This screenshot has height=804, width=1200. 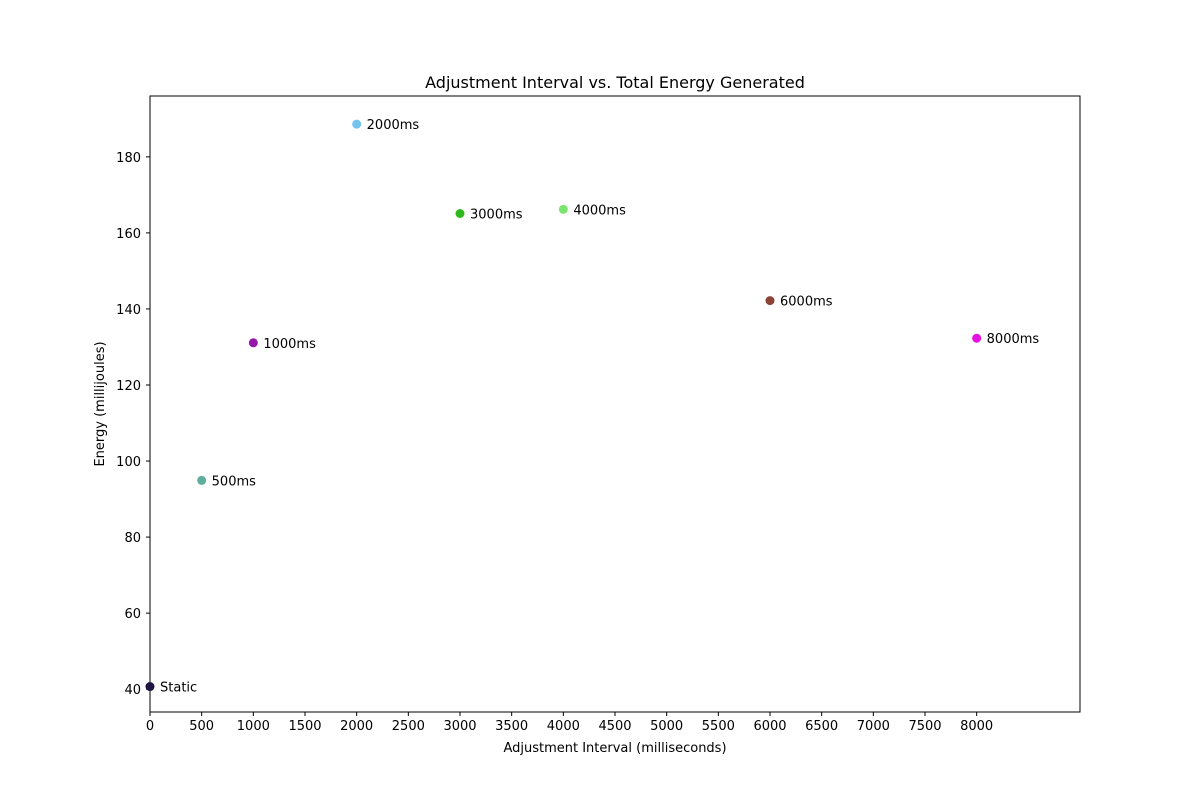 I want to click on y-tick-label: 160, so click(x=128, y=234).